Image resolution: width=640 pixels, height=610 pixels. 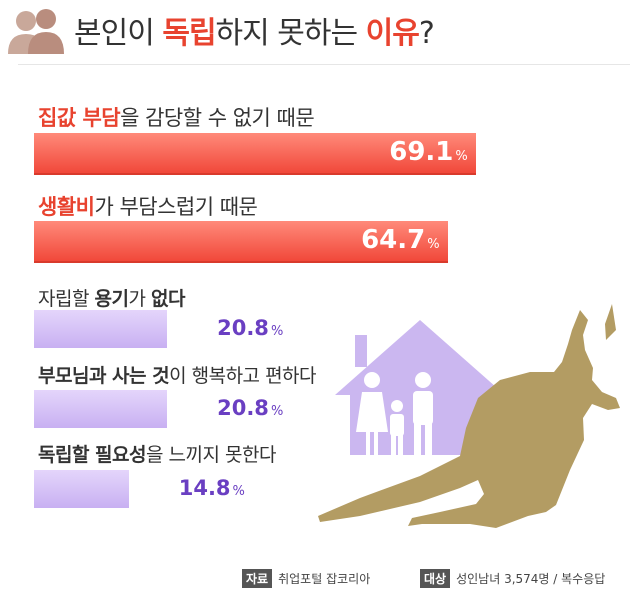 I want to click on value-label-4: 20.8%, so click(x=250, y=408).